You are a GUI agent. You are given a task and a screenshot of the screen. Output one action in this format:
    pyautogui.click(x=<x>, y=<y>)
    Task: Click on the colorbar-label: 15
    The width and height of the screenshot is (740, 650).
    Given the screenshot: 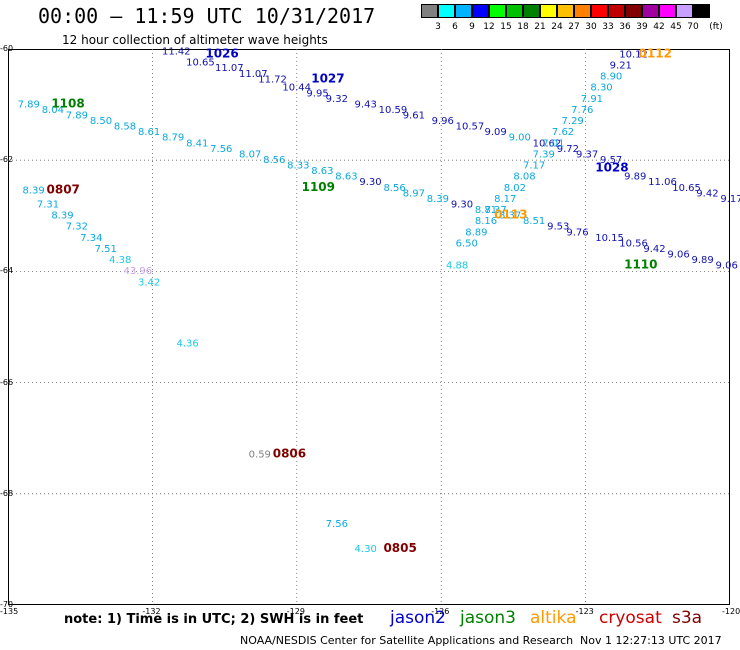 What is the action you would take?
    pyautogui.click(x=506, y=27)
    